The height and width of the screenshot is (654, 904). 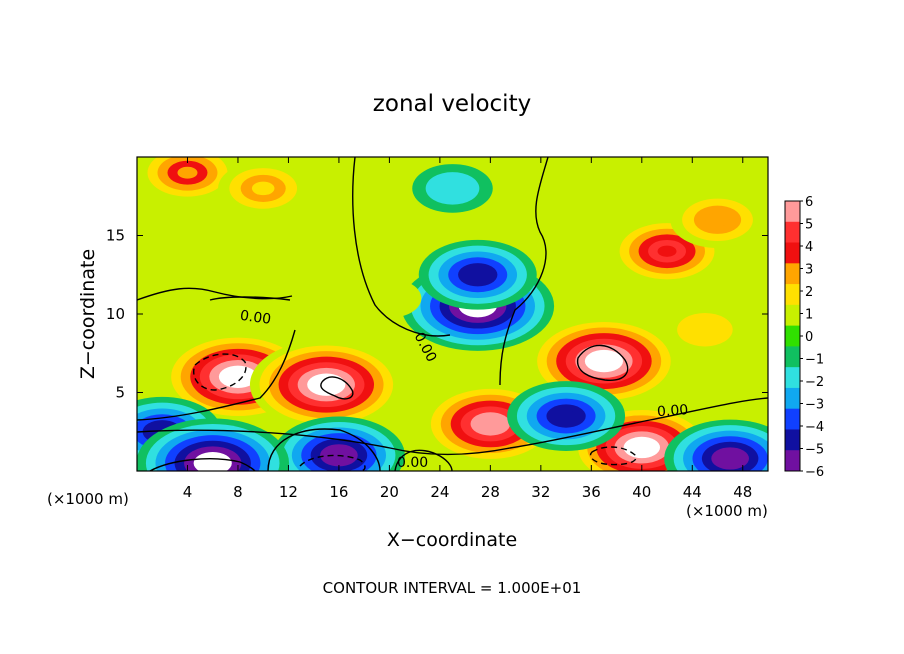 What do you see at coordinates (809, 202) in the screenshot?
I see `colorbar-tick-label: 6` at bounding box center [809, 202].